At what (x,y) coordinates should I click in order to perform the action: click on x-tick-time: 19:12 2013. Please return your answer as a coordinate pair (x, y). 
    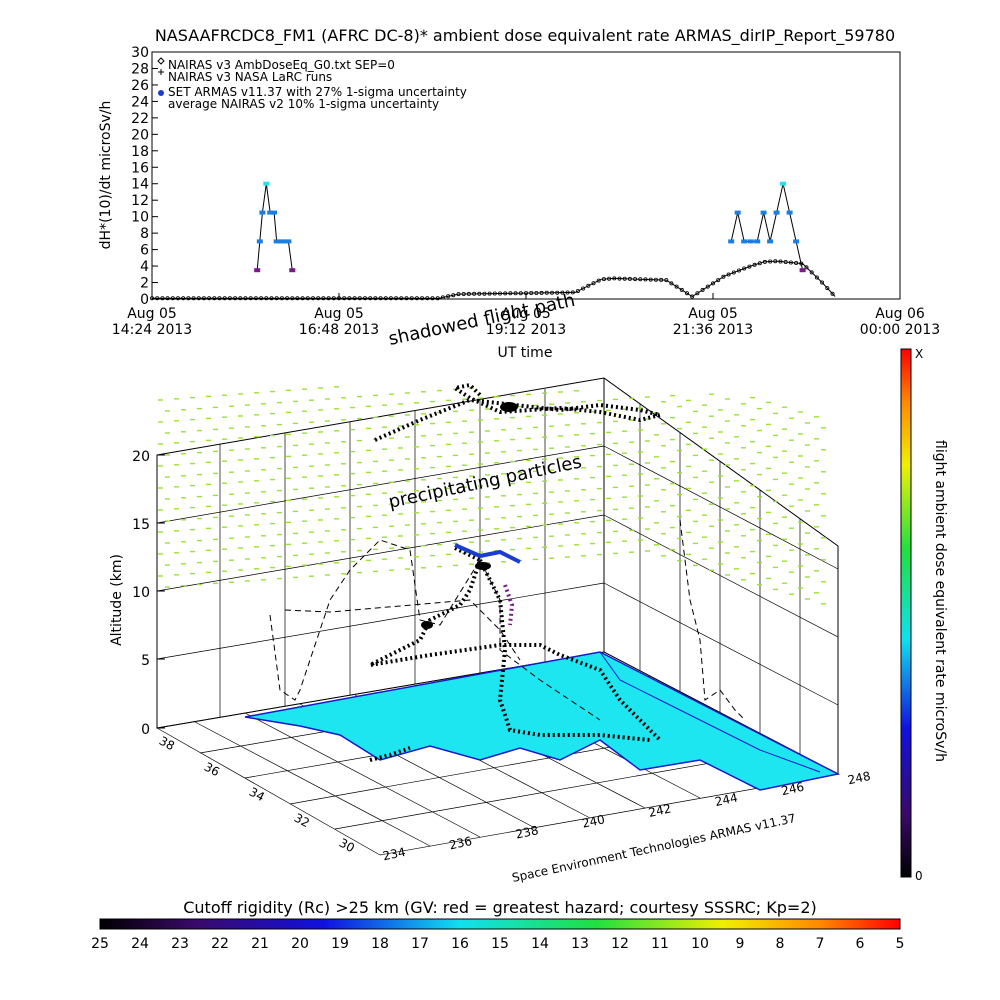
    Looking at the image, I should click on (526, 330).